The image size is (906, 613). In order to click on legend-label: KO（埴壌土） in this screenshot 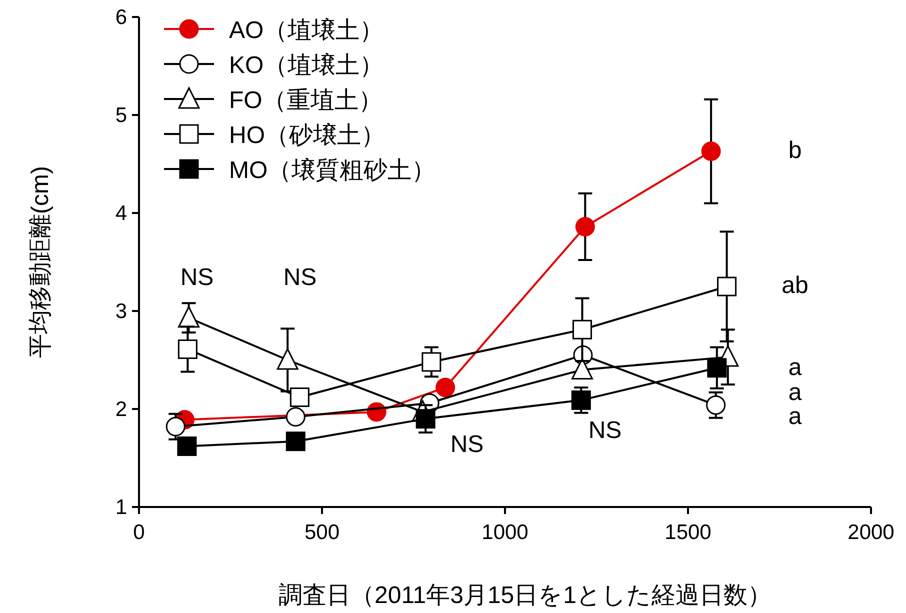, I will do `click(306, 65)`.